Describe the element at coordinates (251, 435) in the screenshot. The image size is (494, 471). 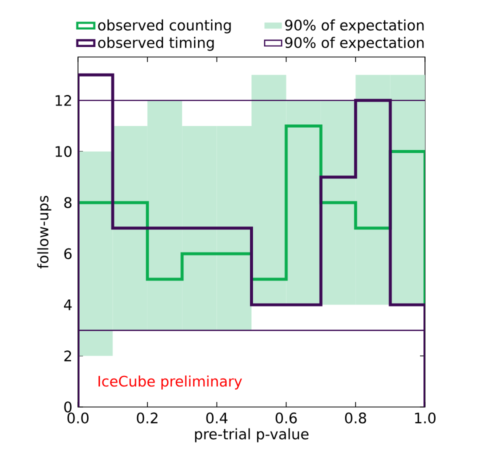
I see `x-axis-title: pre-trial p-value` at that location.